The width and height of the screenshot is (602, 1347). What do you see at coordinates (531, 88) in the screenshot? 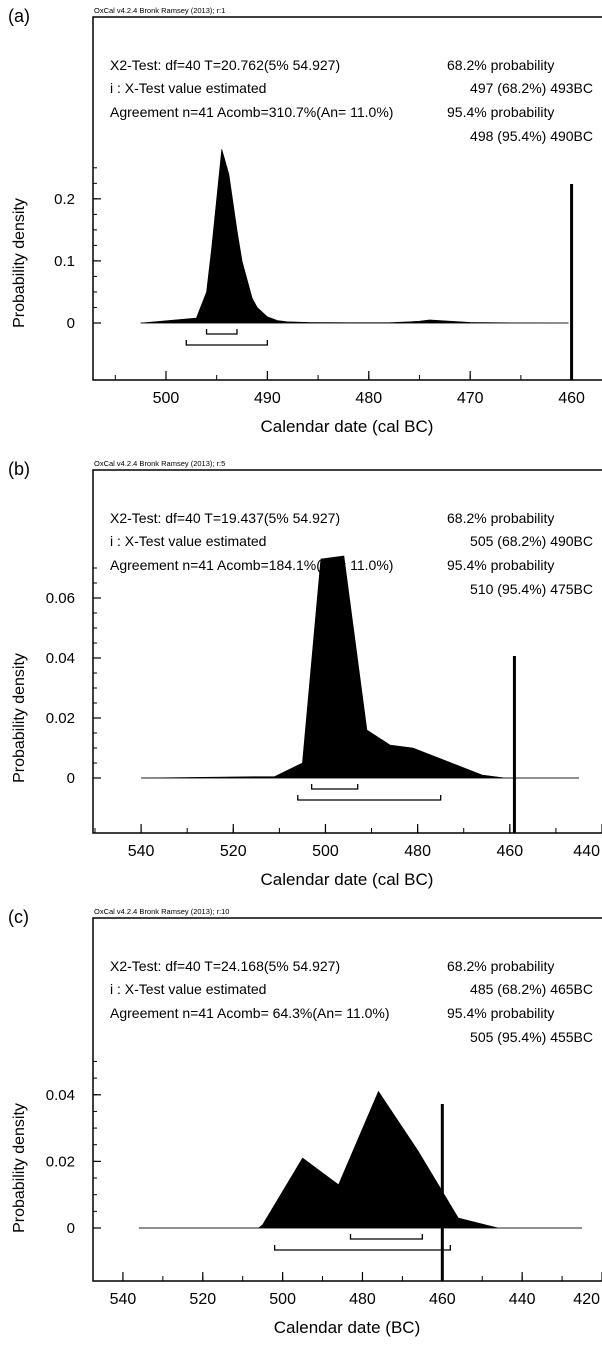
I see `stats-right-line: 497 (68.2%) 493BC` at bounding box center [531, 88].